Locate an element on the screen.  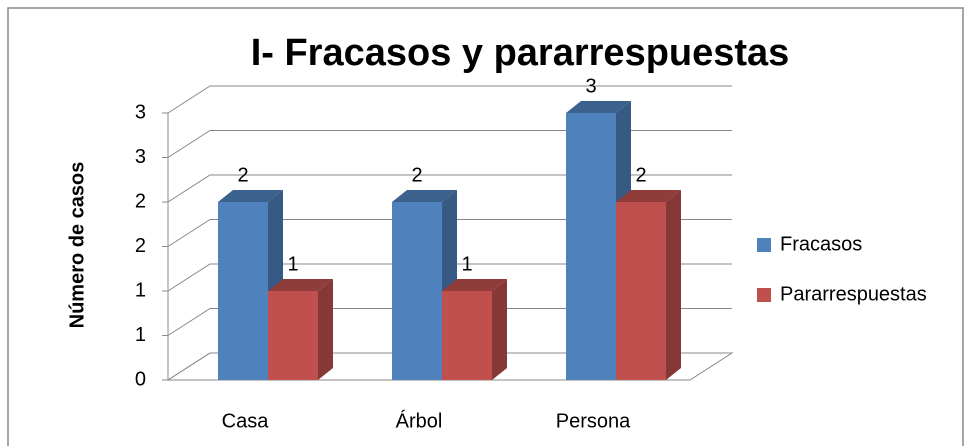
x-tick-label: Persona is located at coordinates (593, 421).